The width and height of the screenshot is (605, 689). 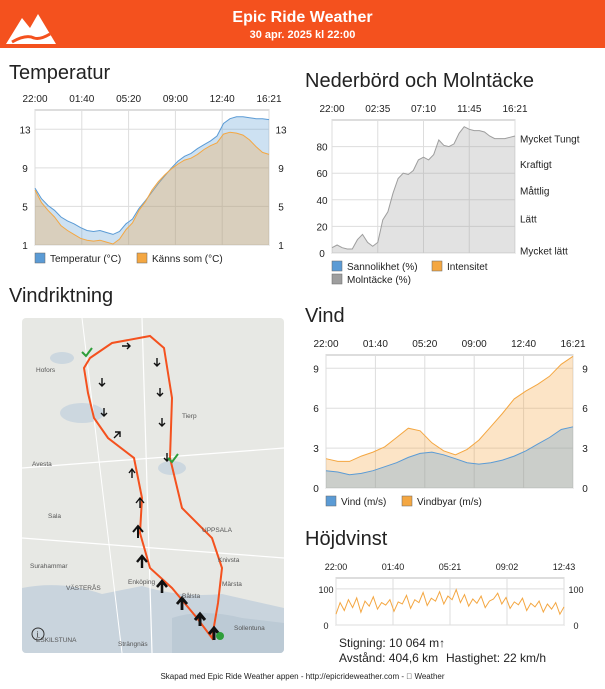 I want to click on intensity-label: Måttlig, so click(x=534, y=191).